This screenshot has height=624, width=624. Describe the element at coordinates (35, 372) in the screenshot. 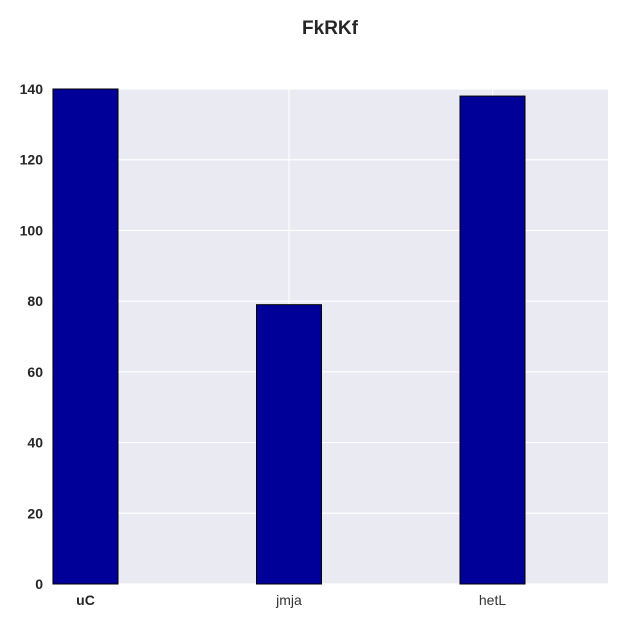

I see `y-tick-label: 60` at that location.